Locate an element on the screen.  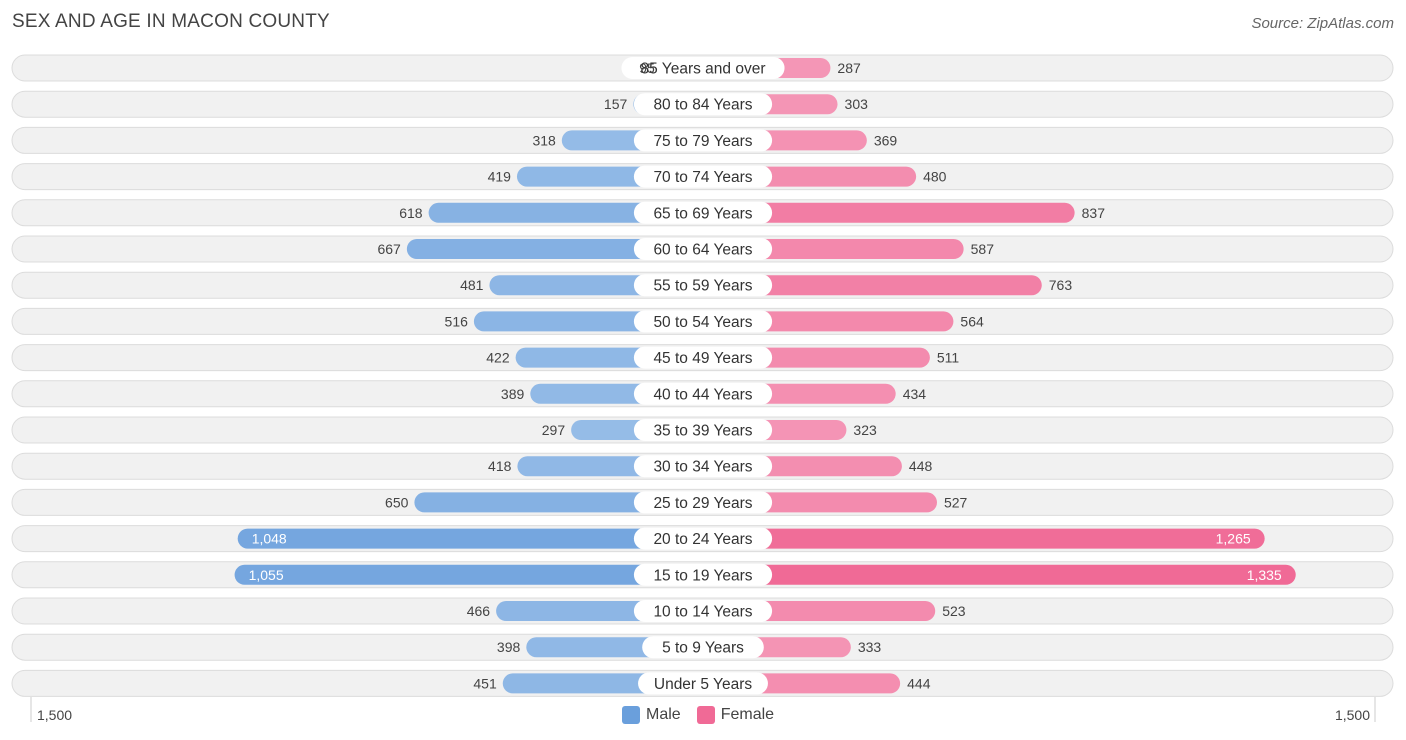
category-label: 20 to 24 Years is located at coordinates (702, 539).